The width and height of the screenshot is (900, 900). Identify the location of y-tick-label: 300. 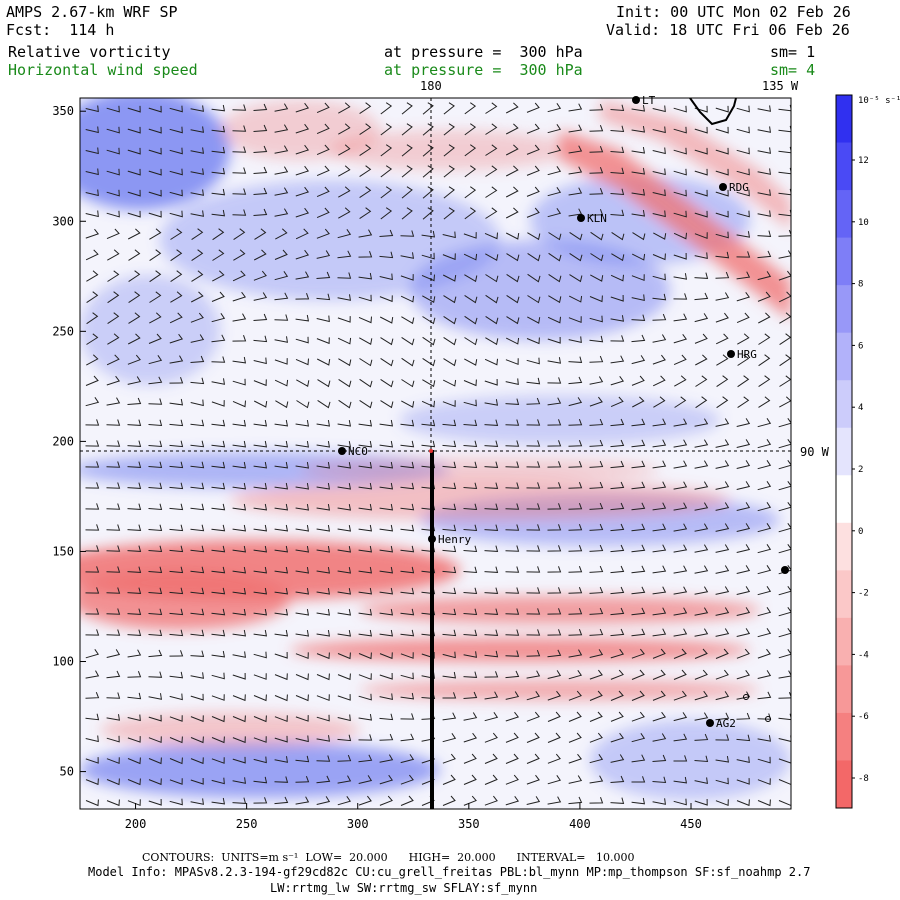
(63, 221).